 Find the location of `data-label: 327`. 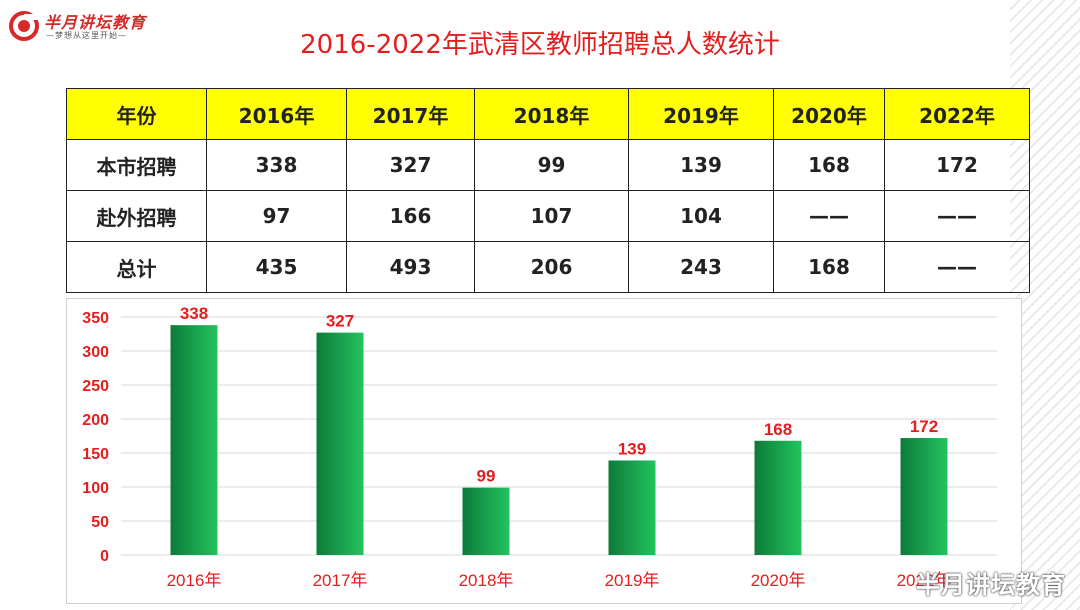

data-label: 327 is located at coordinates (340, 321).